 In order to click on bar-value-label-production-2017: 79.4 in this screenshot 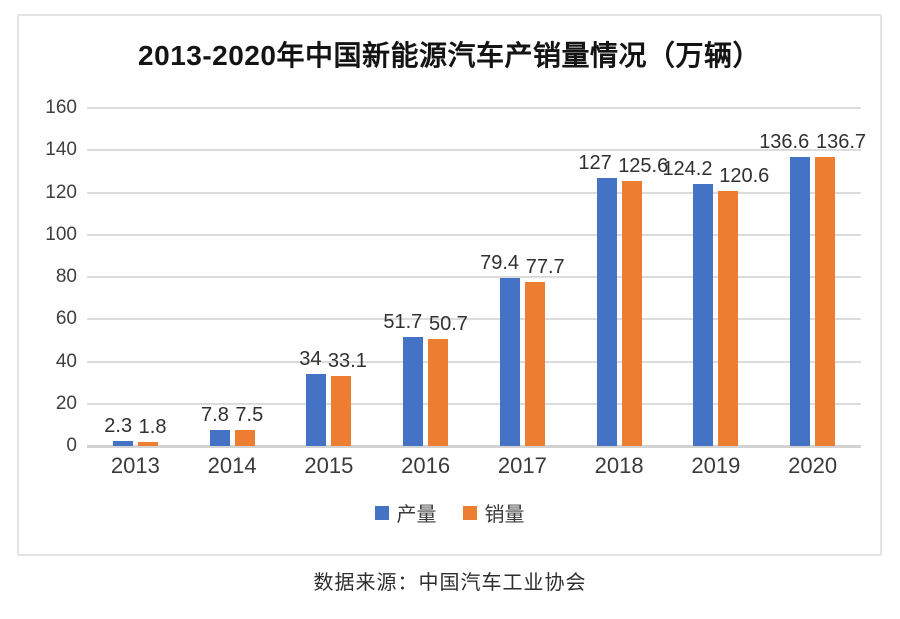, I will do `click(500, 263)`.